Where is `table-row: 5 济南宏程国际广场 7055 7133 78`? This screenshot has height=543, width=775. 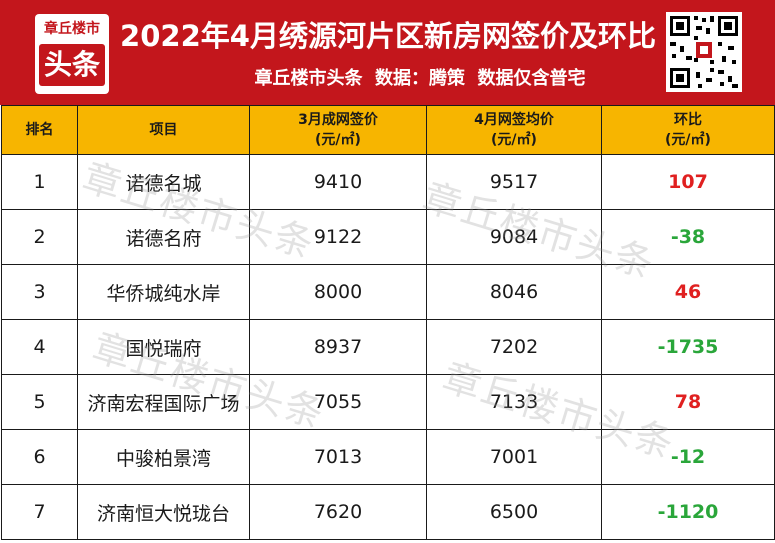 table-row: 5 济南宏程国际广场 7055 7133 78 is located at coordinates (388, 402).